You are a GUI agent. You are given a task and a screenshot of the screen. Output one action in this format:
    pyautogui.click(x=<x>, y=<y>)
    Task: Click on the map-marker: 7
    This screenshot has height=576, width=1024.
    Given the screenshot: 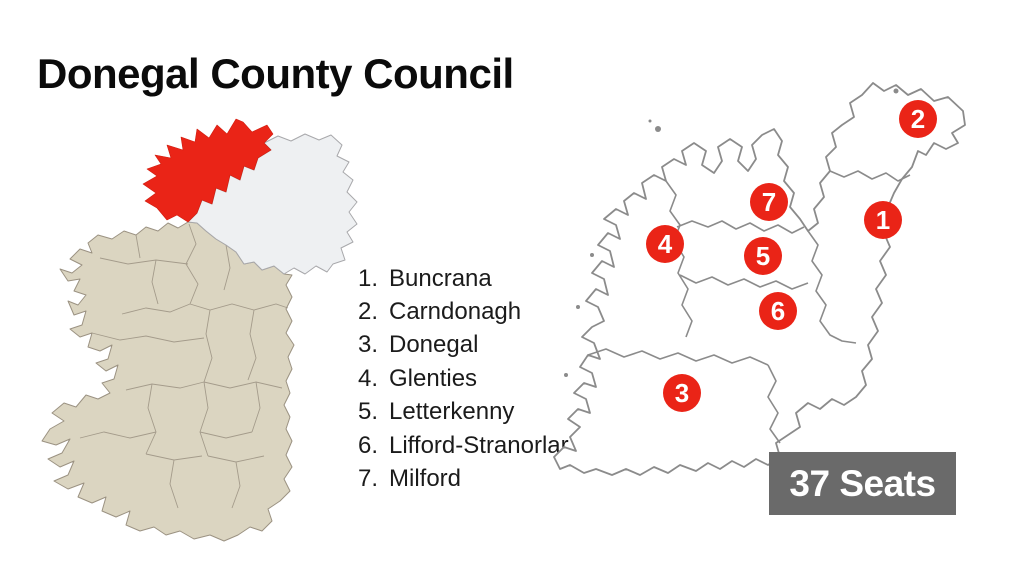 What is the action you would take?
    pyautogui.click(x=769, y=202)
    